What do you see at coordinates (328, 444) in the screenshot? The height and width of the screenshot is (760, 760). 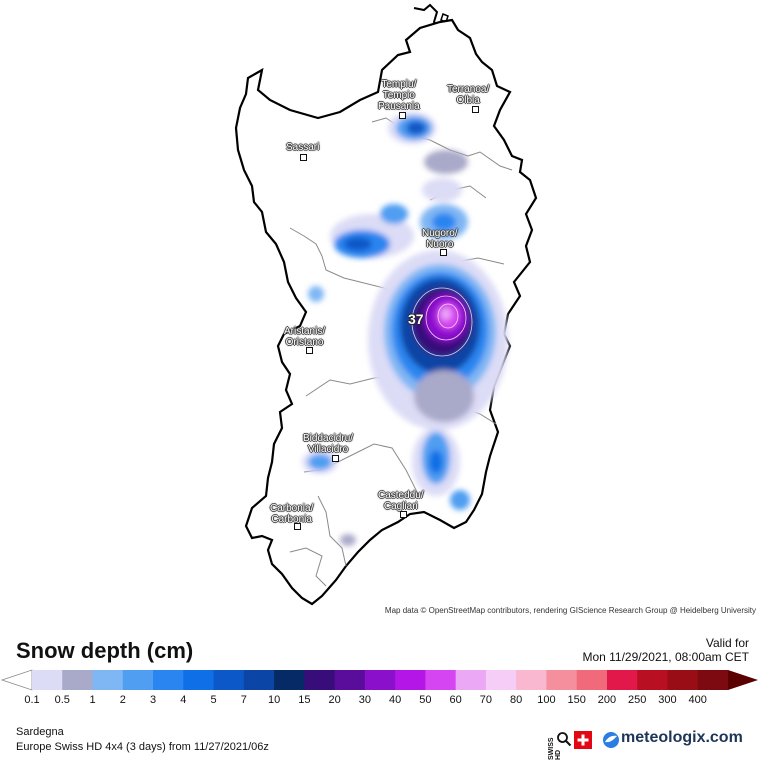 I see `city-label-villacidro: Biddacidru/Villacidro` at bounding box center [328, 444].